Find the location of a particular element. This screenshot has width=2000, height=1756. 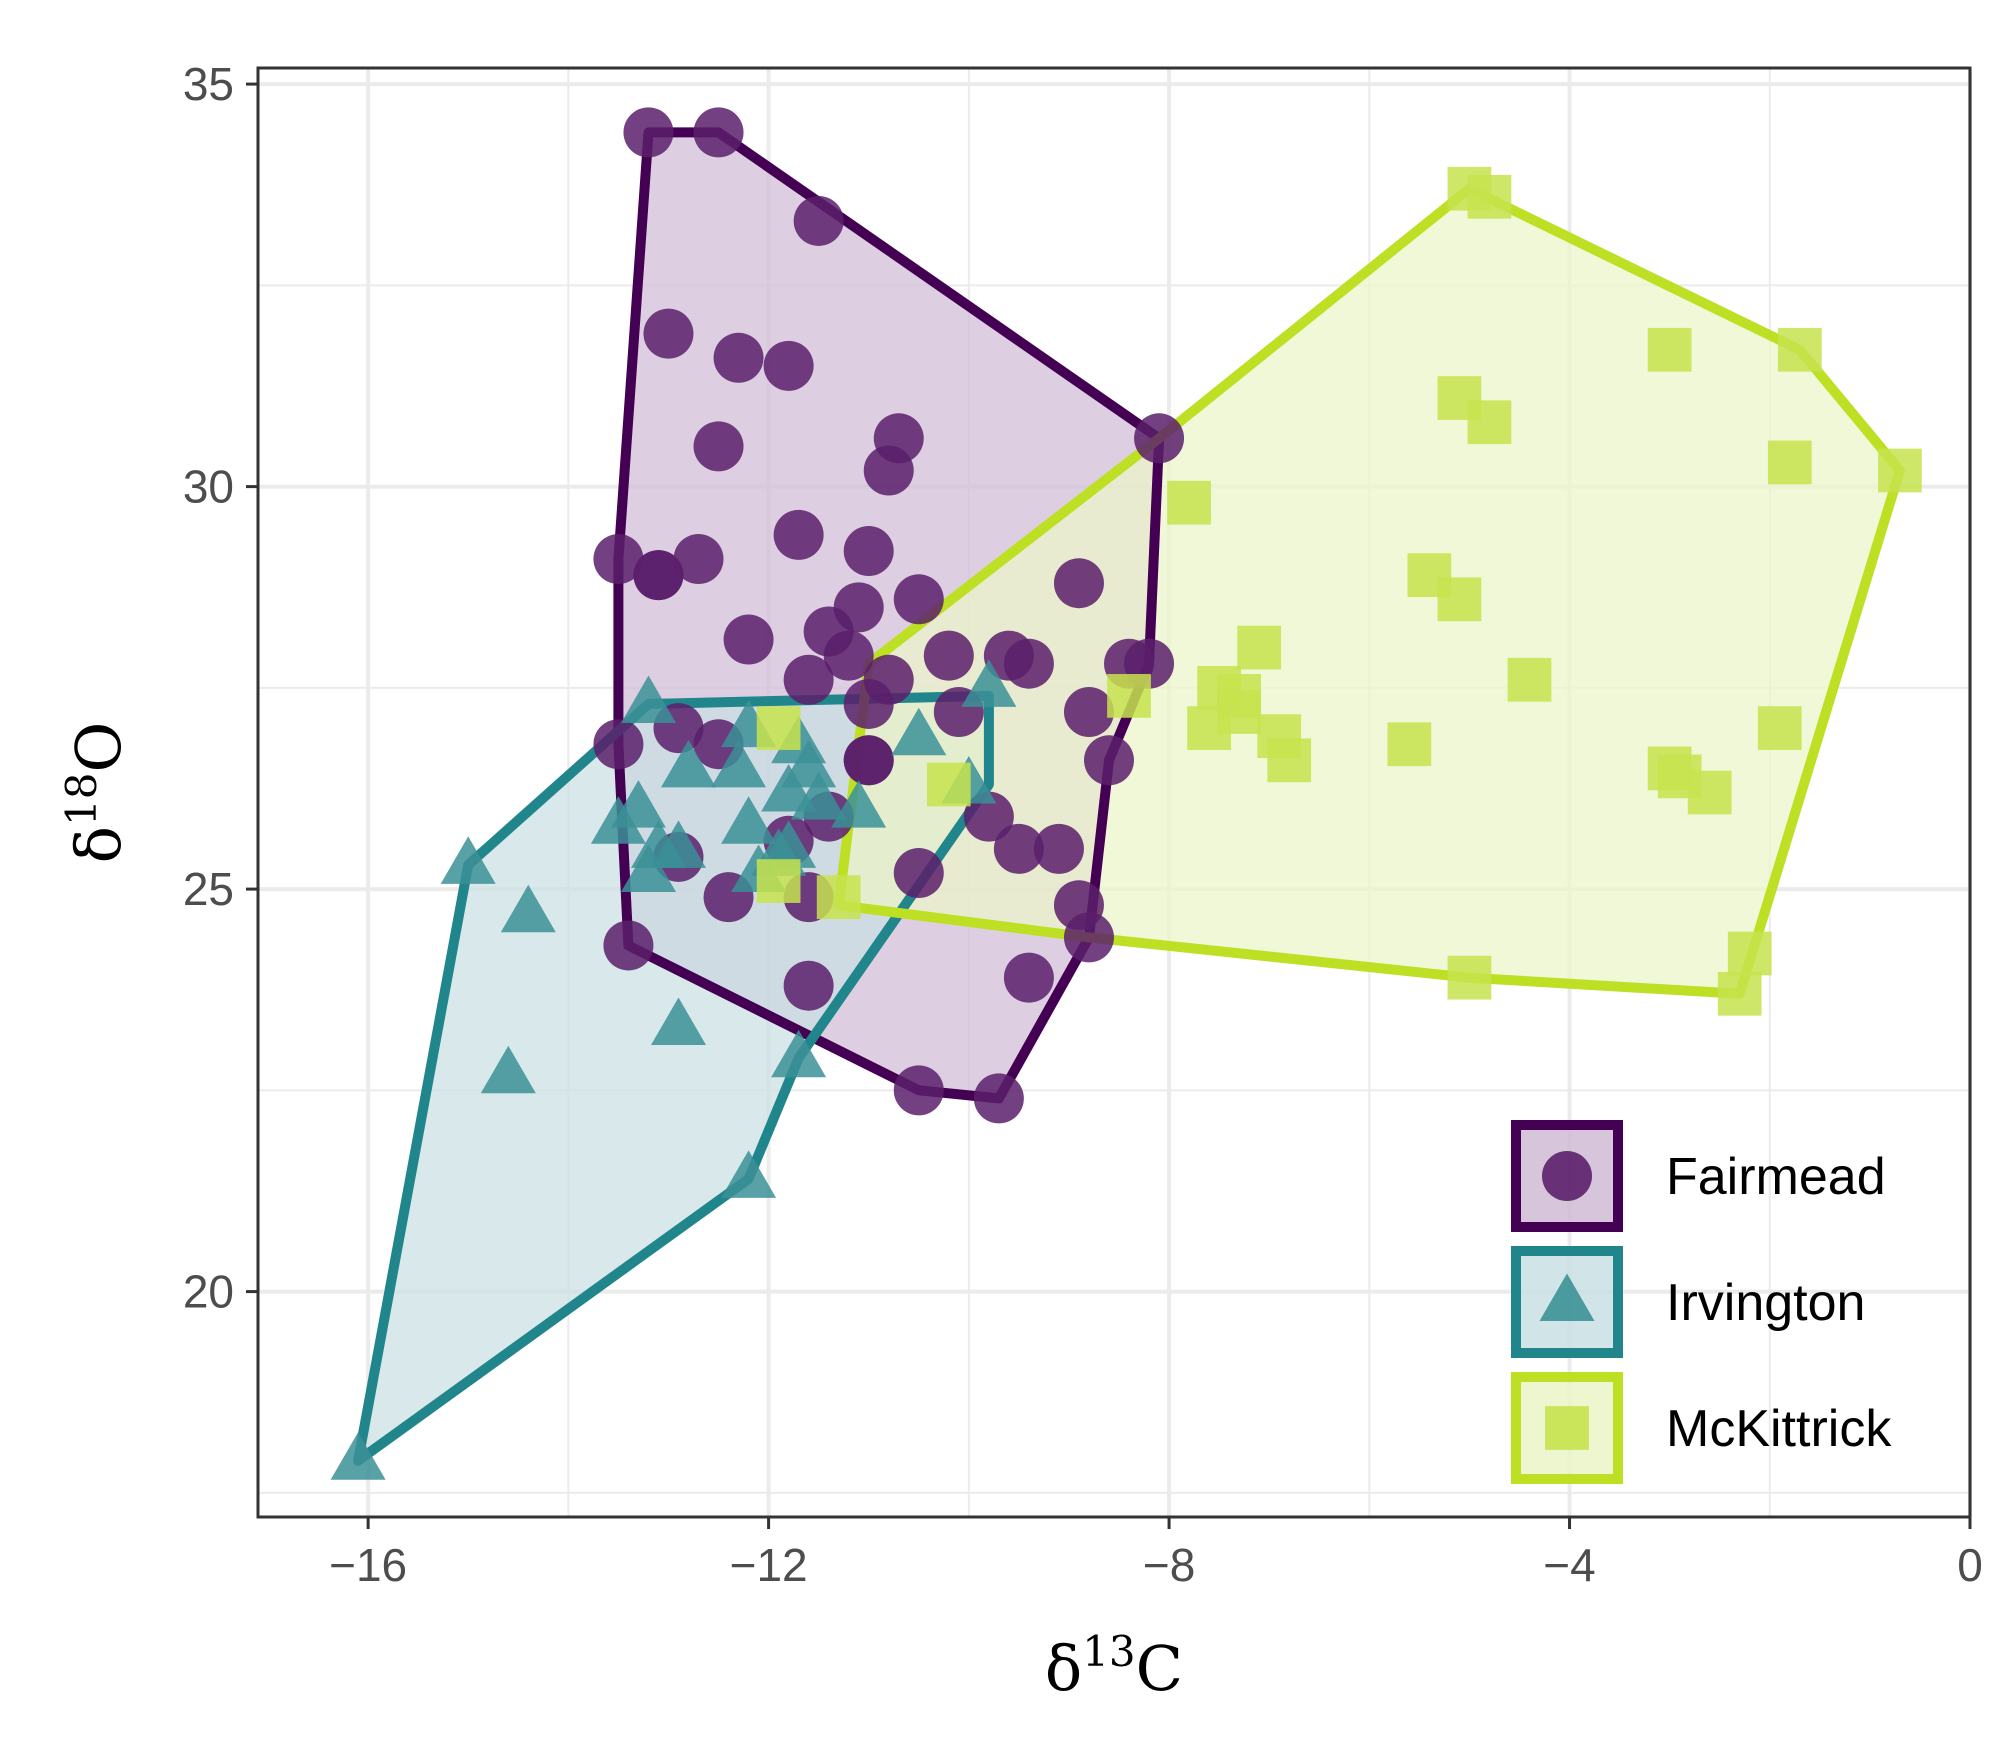

y-axis-ticks: 20 25 30 35 is located at coordinates (220, 688).